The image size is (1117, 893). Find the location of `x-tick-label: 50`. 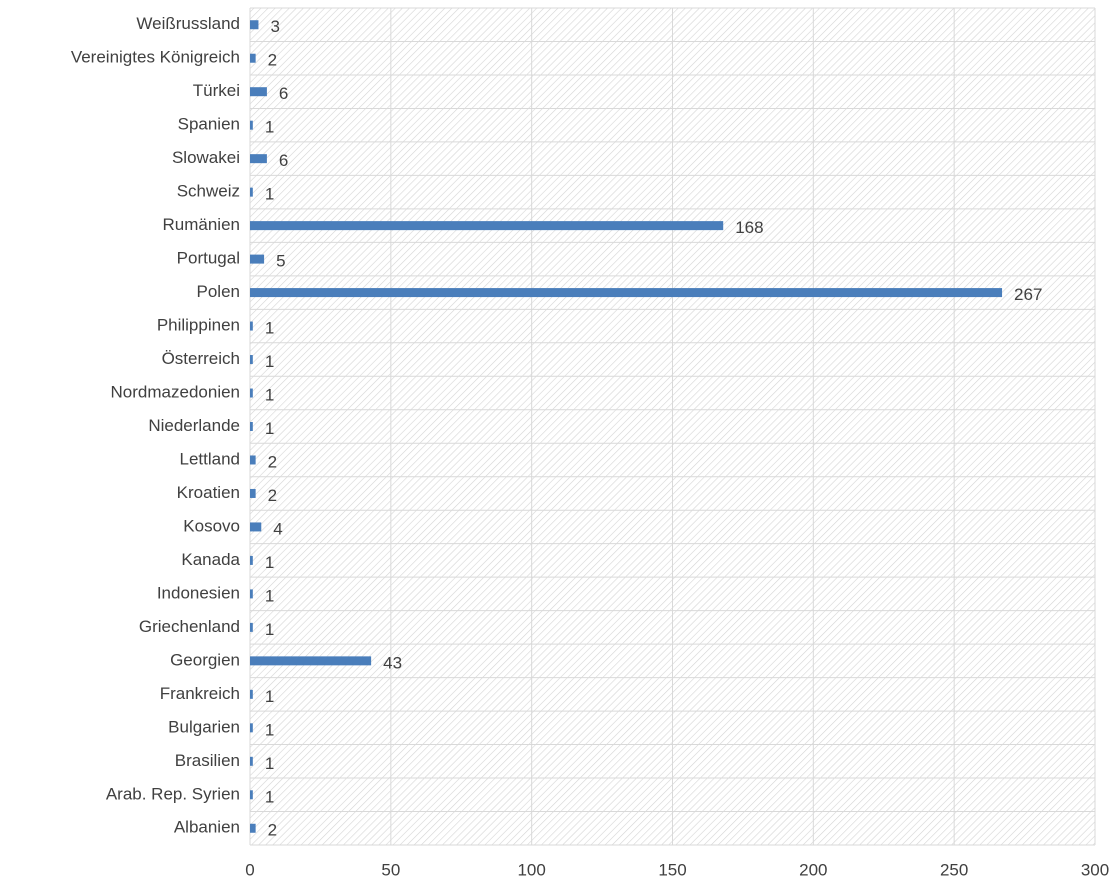

x-tick-label: 50 is located at coordinates (390, 869).